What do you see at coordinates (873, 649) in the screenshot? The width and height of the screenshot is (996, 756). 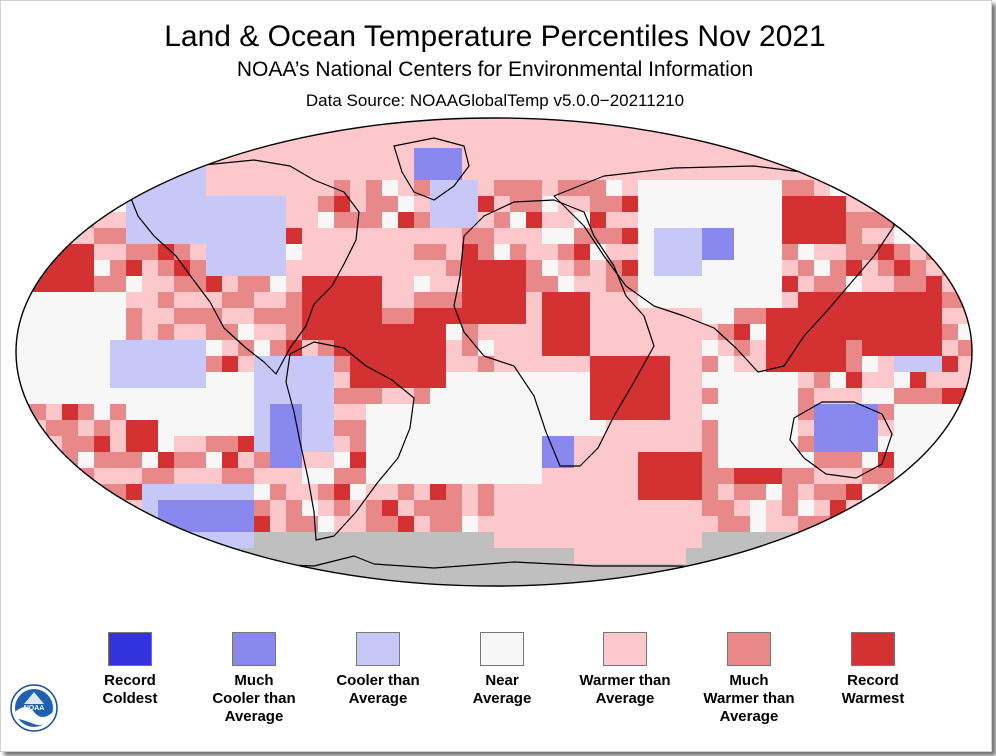 I see `legend-swatch-record-warmest` at bounding box center [873, 649].